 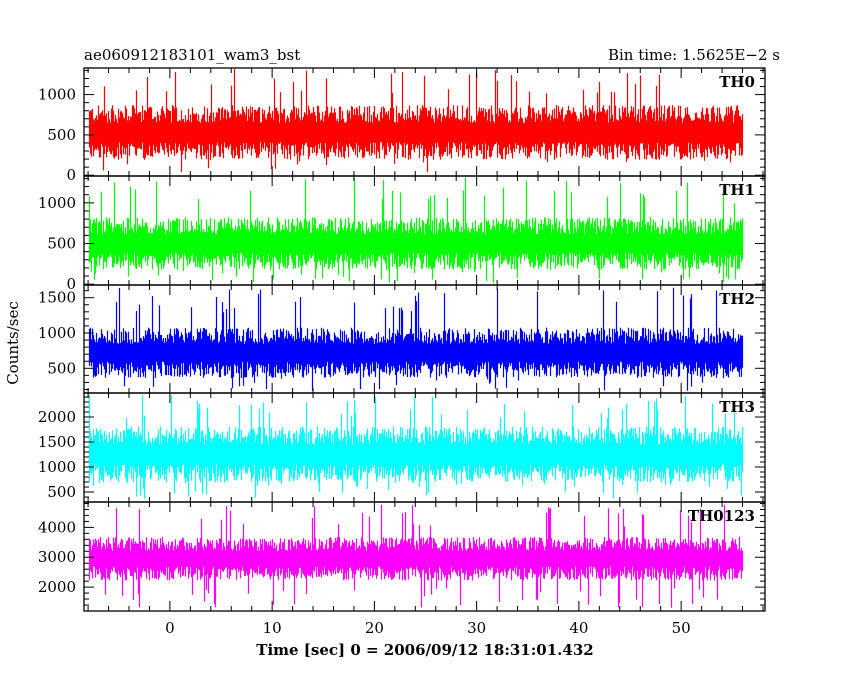 I want to click on series-th3, so click(x=416, y=446).